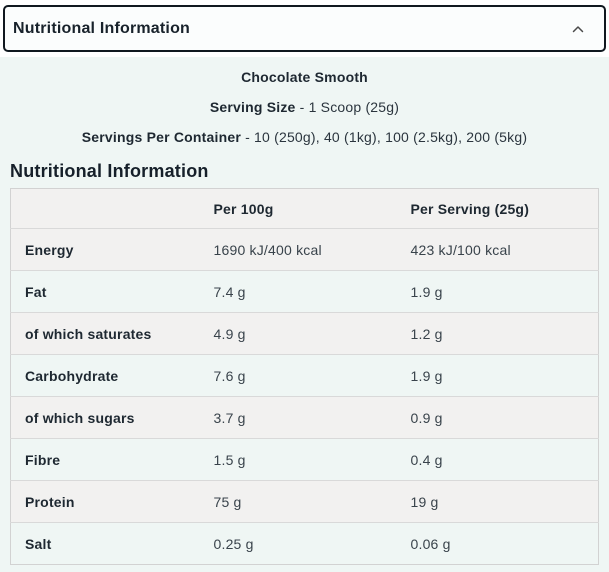 The image size is (609, 572). I want to click on servings-per-container-label: Servings Per Container, so click(161, 137).